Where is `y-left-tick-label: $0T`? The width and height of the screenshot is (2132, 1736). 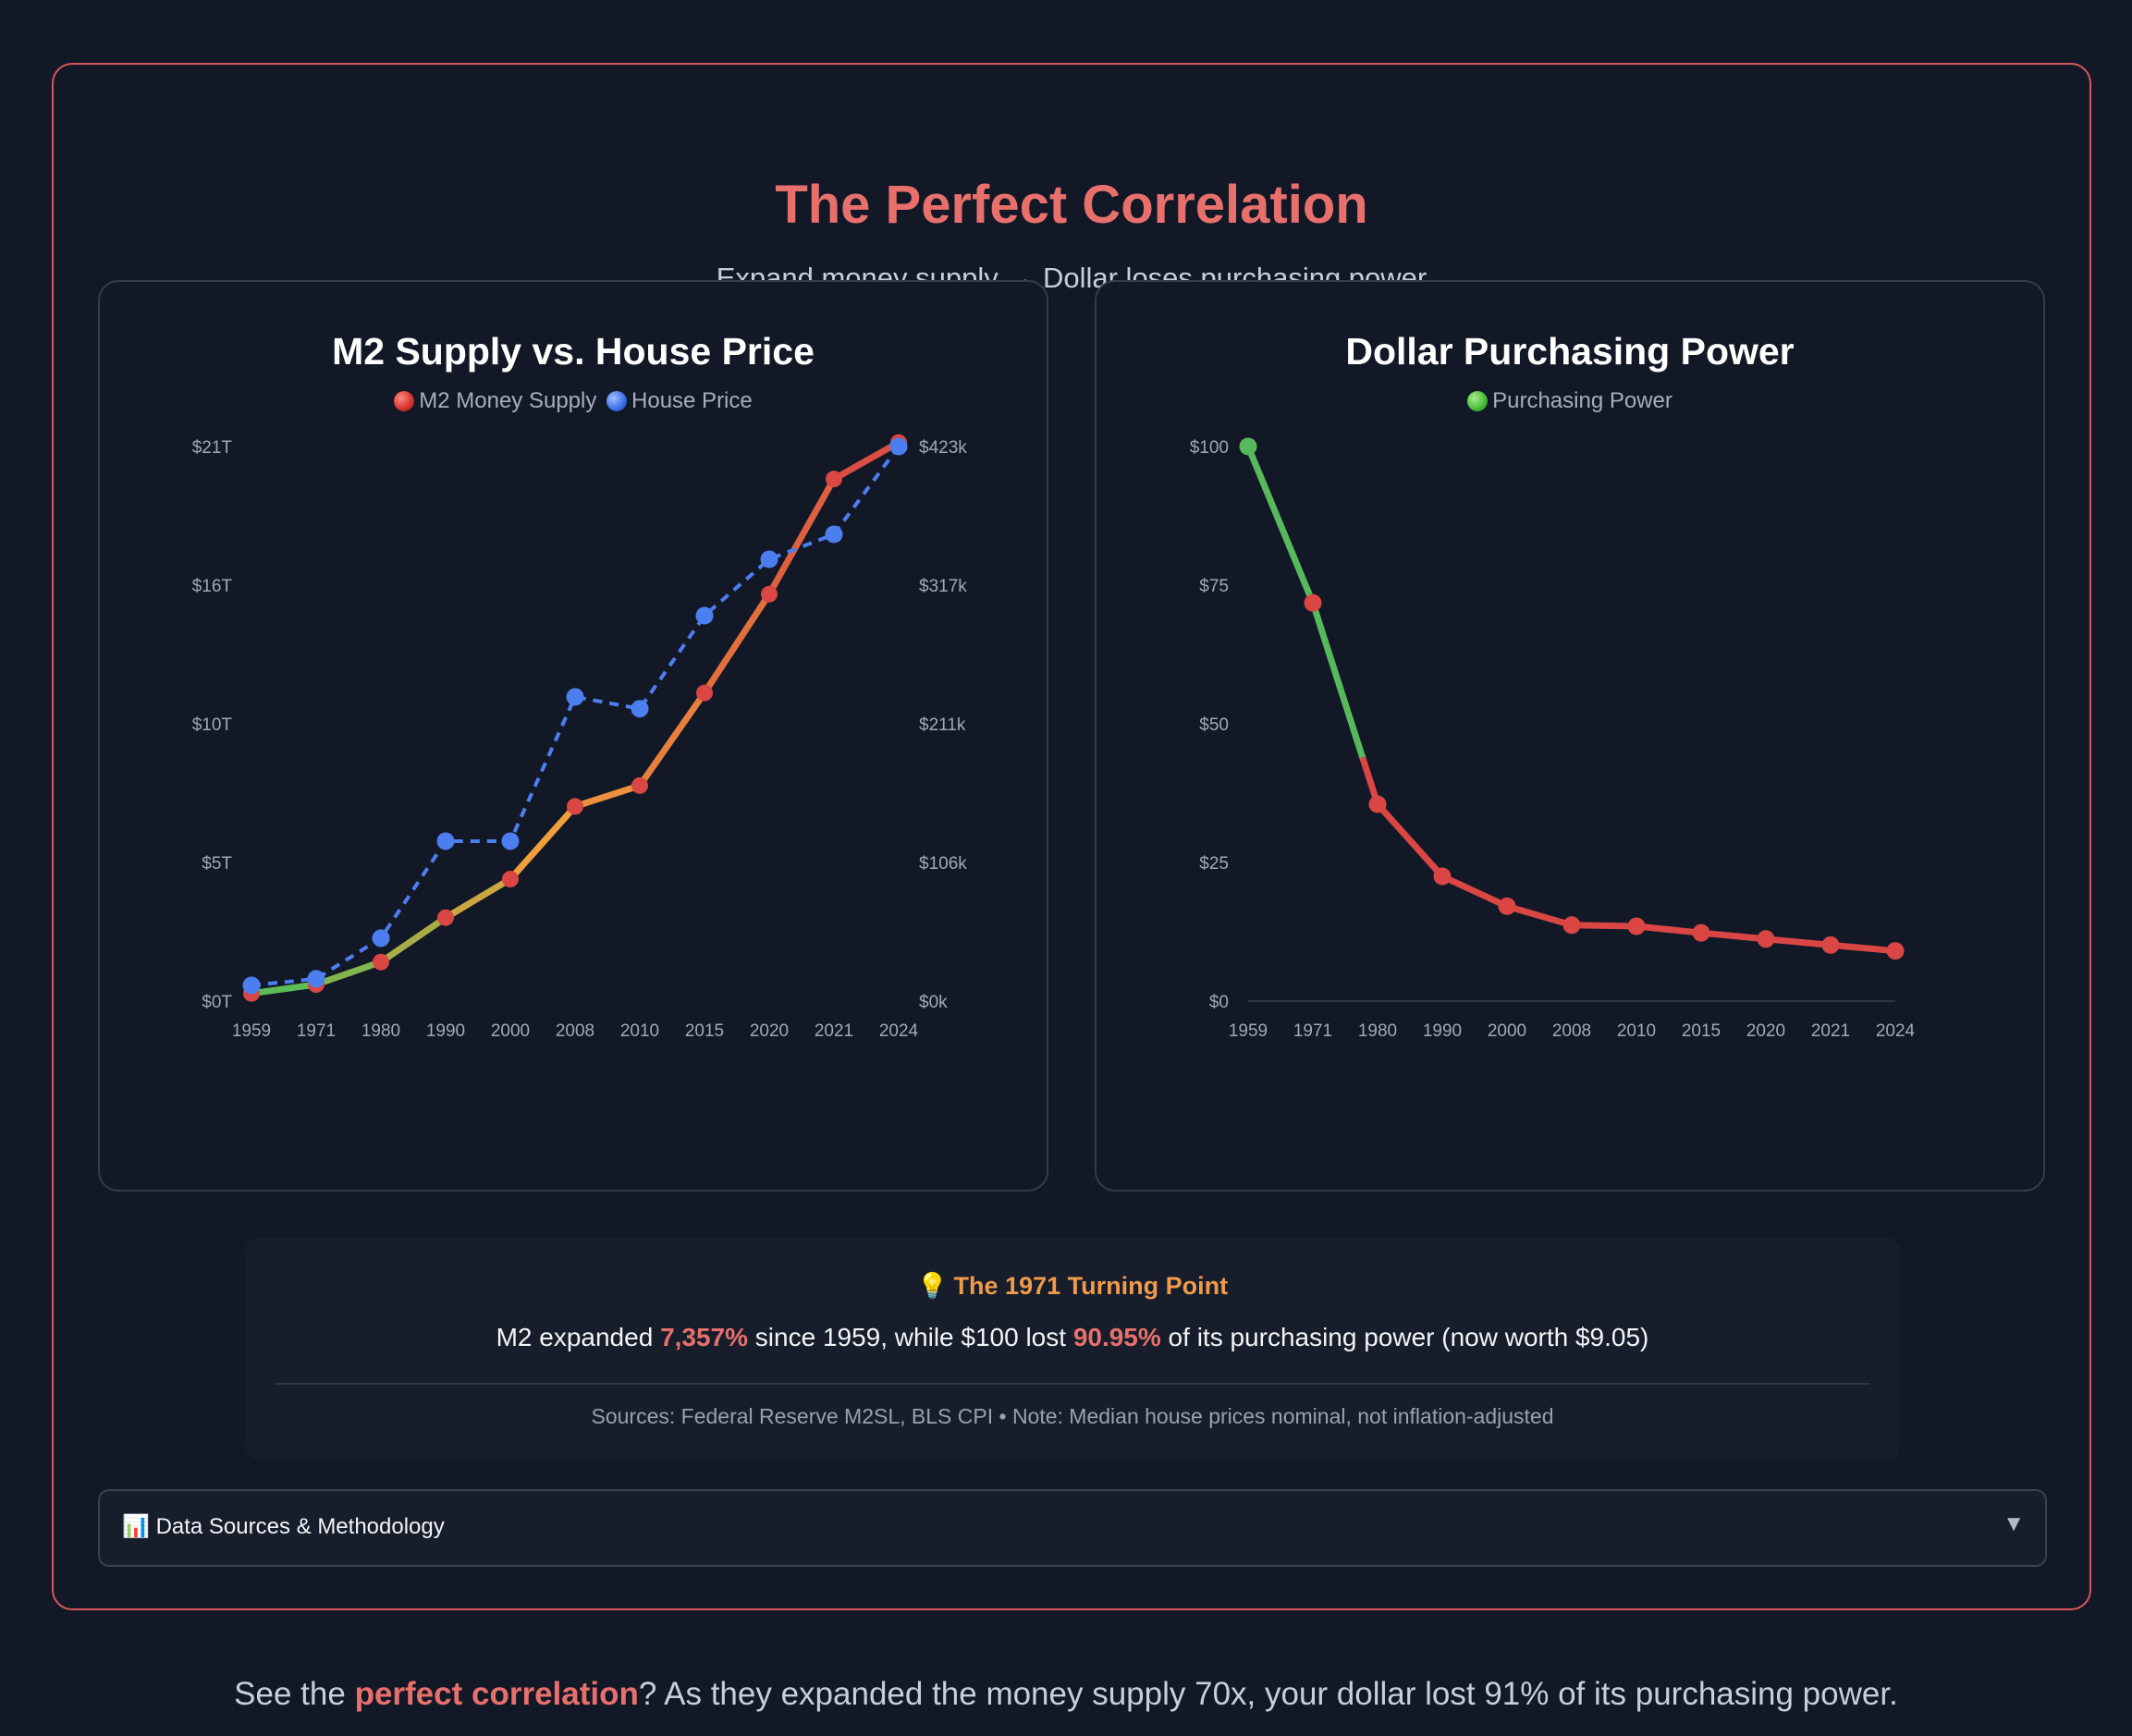
y-left-tick-label: $0T is located at coordinates (217, 1002).